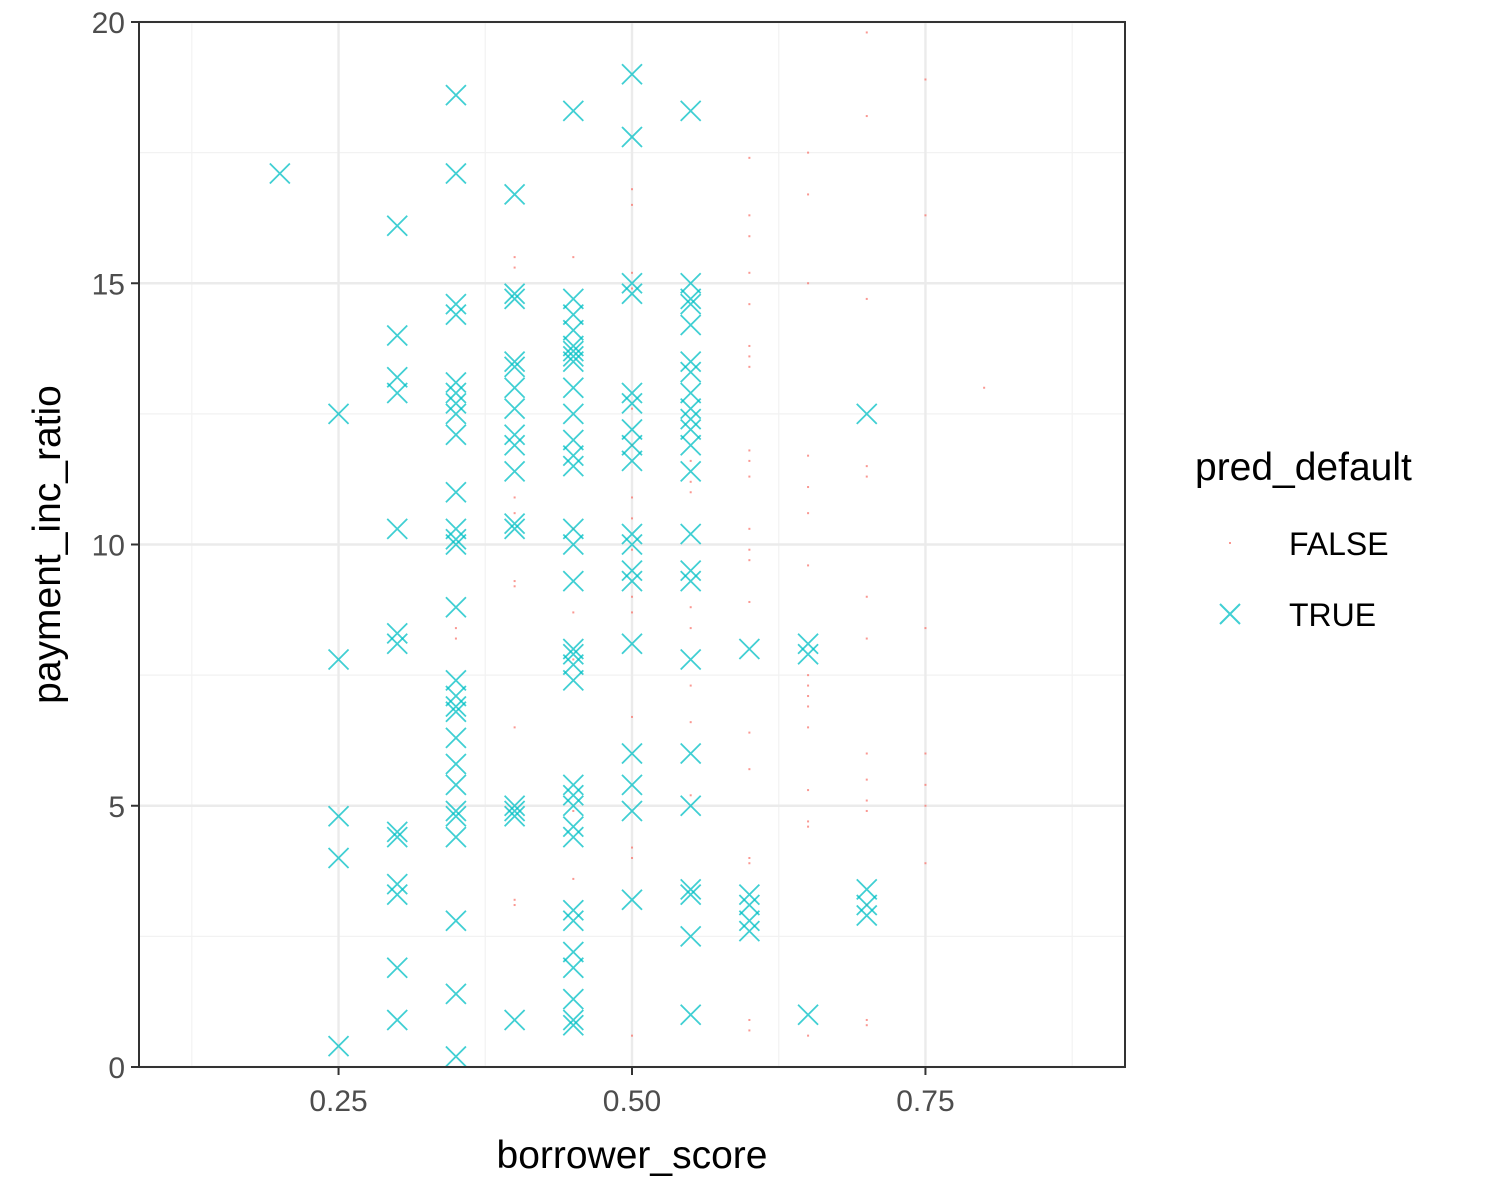  I want to click on x-axis-title: borrower_score, so click(632, 1155).